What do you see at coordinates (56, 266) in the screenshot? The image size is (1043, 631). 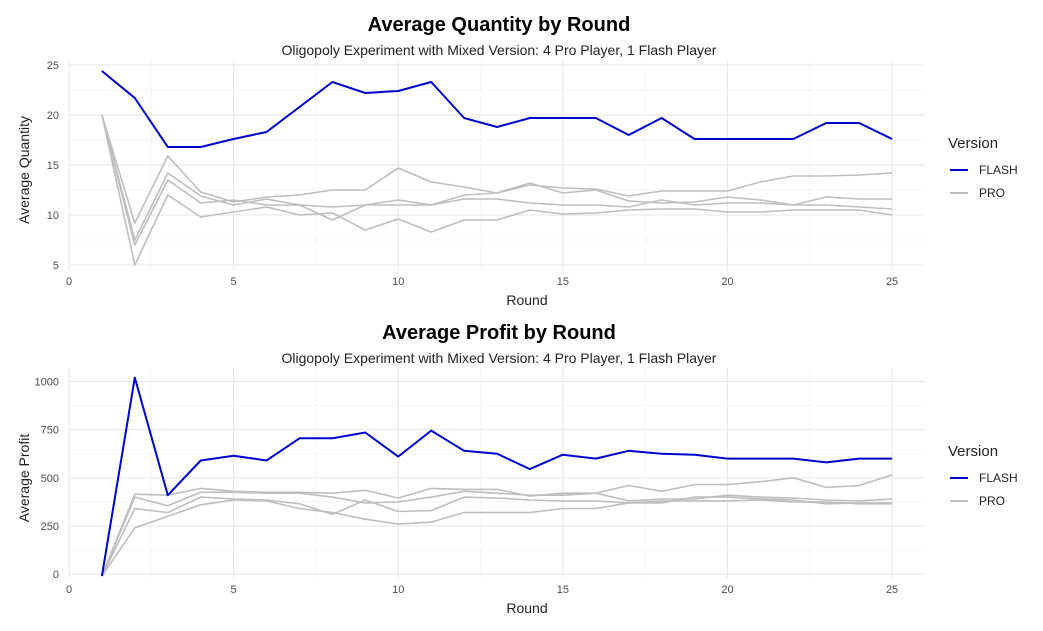 I see `y-tick-label: 5` at bounding box center [56, 266].